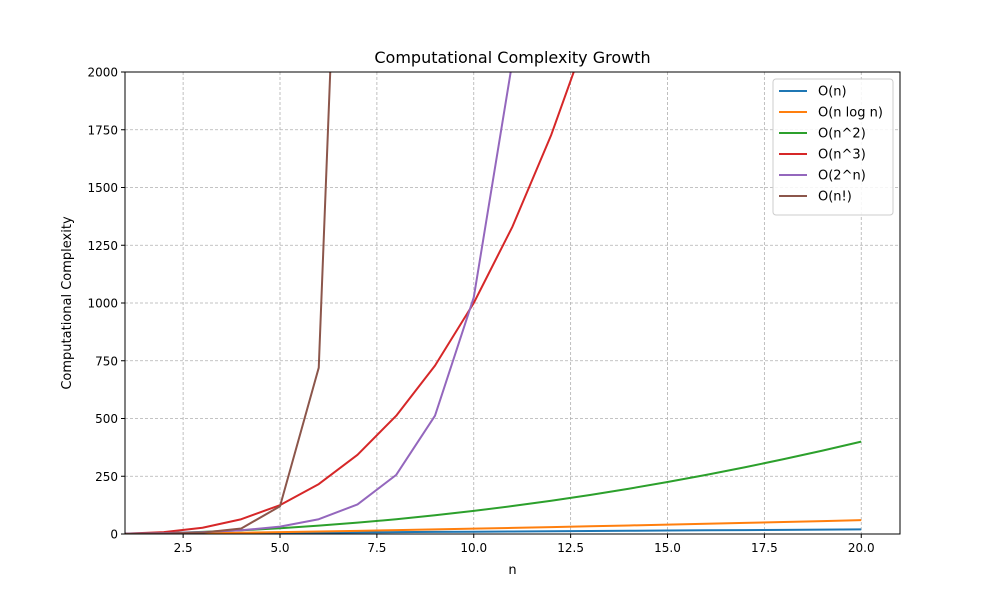 Image resolution: width=1000 pixels, height=604 pixels. Describe the element at coordinates (764, 548) in the screenshot. I see `x-tick-label: 17.5` at that location.